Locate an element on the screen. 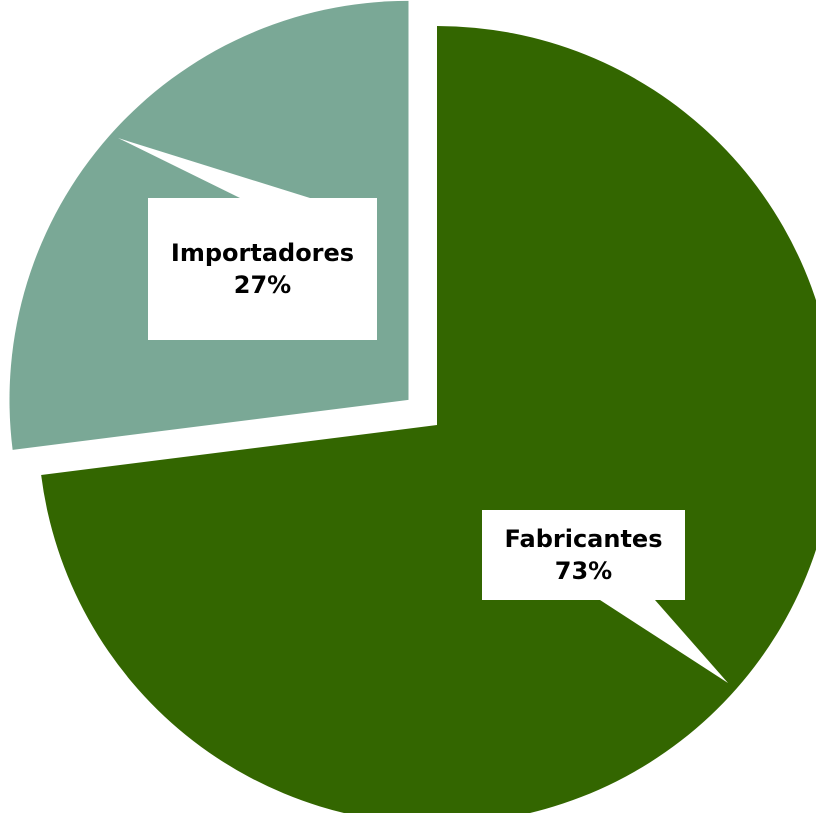 This screenshot has height=813, width=816. slice-value-label: 27% is located at coordinates (262, 285).